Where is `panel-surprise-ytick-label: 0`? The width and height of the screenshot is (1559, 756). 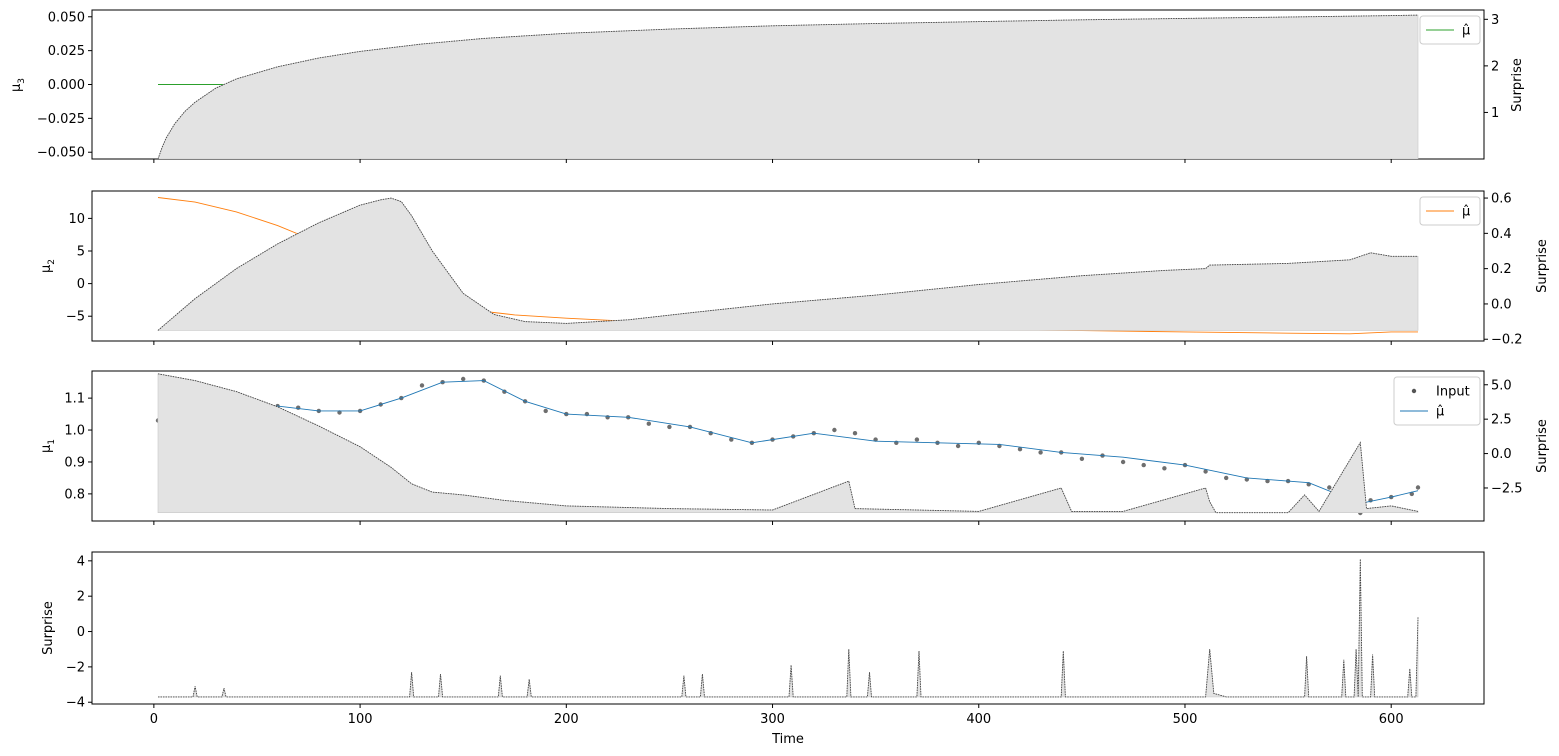 panel-surprise-ytick-label: 0 is located at coordinates (81, 632).